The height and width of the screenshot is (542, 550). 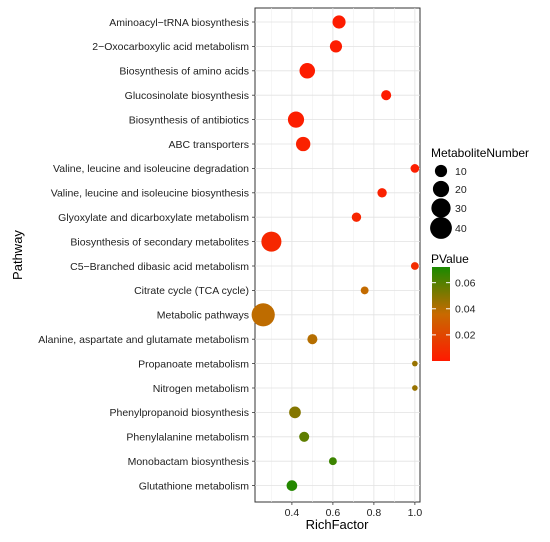 What do you see at coordinates (338, 524) in the screenshot?
I see `x-axis-title: RichFactor` at bounding box center [338, 524].